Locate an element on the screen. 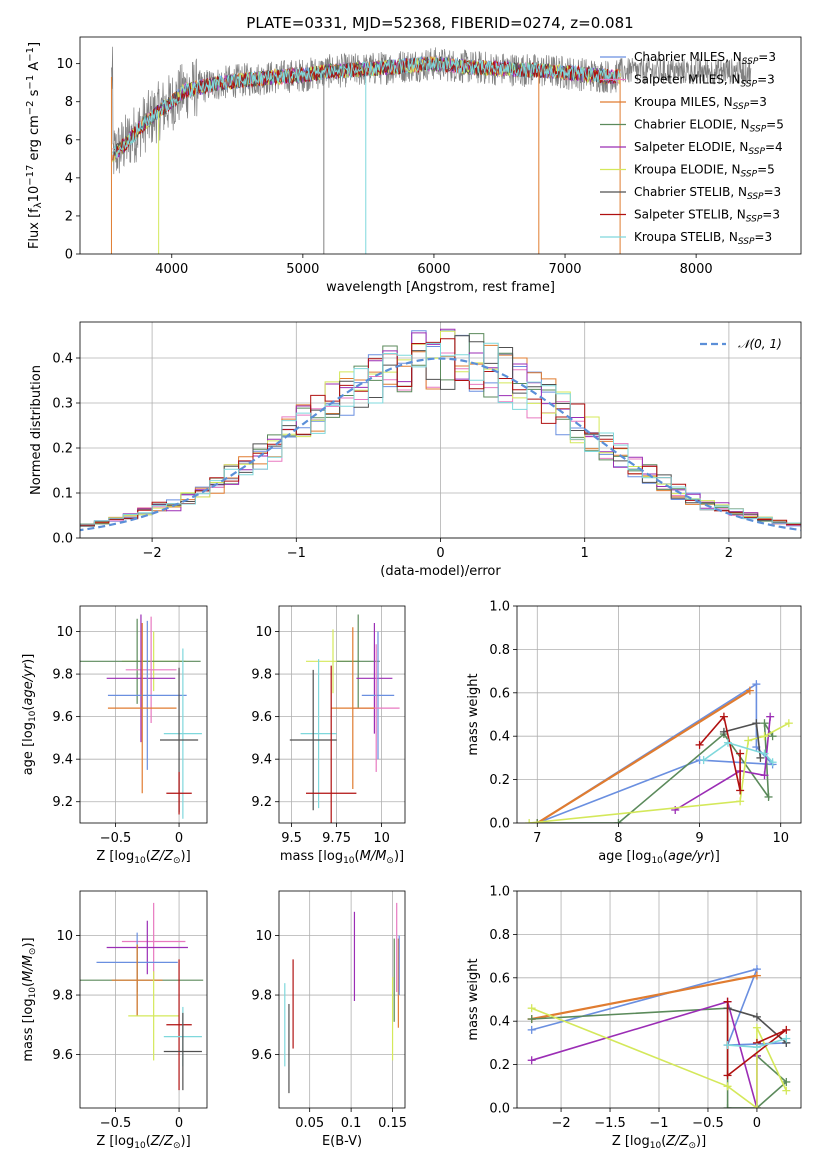 The image size is (819, 1170). y-tick-label: 9.2 is located at coordinates (62, 802).